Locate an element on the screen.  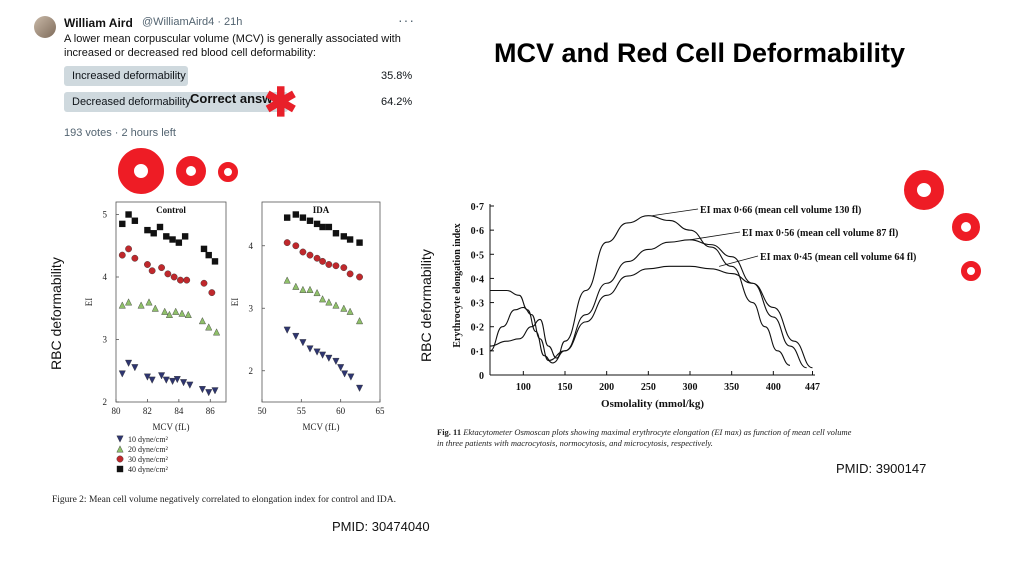
y-tick-label: 0·1 is located at coordinates (477, 352).